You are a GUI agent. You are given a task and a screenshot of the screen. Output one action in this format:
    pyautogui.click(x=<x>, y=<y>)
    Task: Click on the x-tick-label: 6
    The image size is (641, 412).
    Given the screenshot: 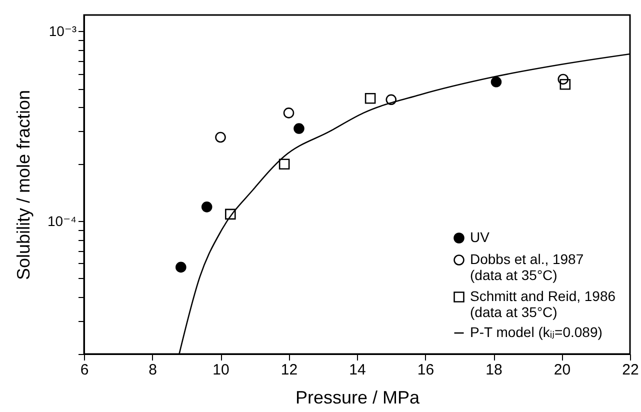 What is the action you would take?
    pyautogui.click(x=84, y=370)
    